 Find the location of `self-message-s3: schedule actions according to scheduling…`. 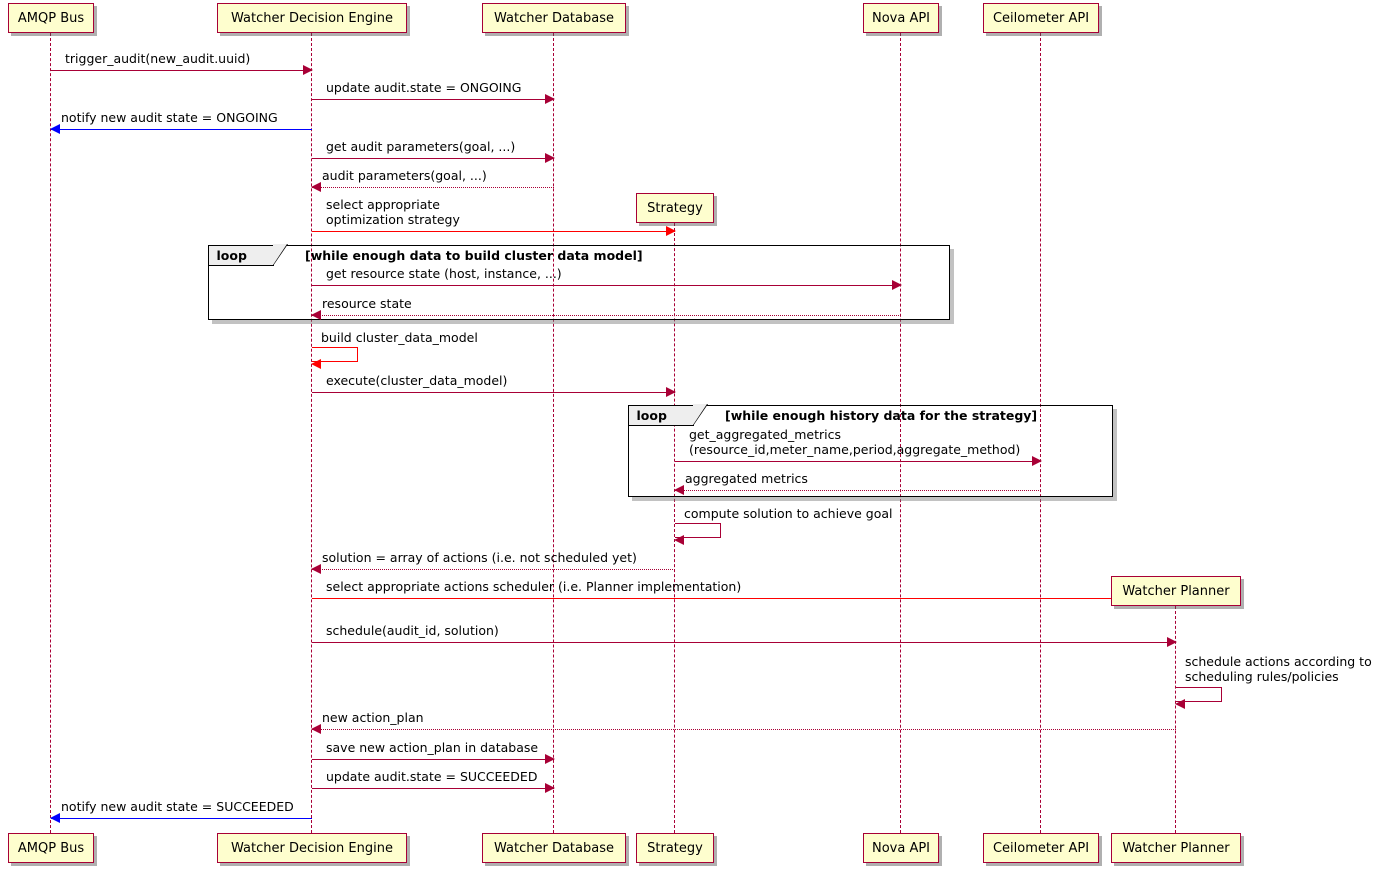

self-message-s3: schedule actions according to scheduling… is located at coordinates (1273, 681).